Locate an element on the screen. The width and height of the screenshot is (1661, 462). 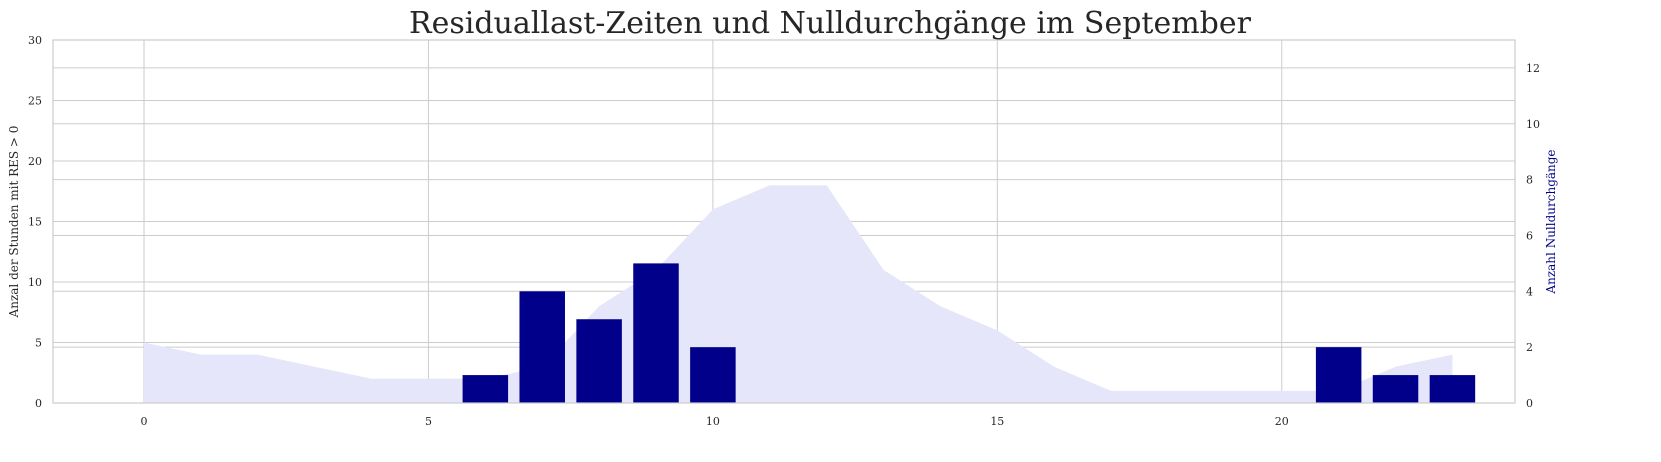
x-tick-label: 10 is located at coordinates (713, 421).